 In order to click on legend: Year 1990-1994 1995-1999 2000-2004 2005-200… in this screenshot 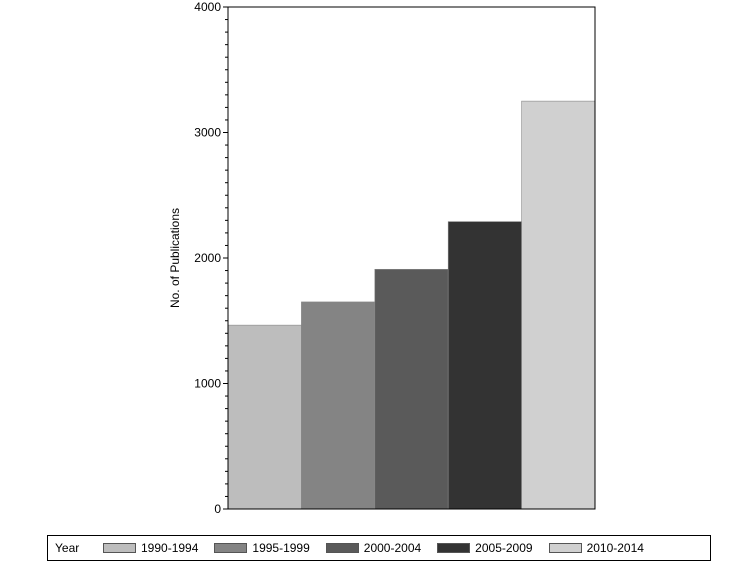, I will do `click(379, 548)`.